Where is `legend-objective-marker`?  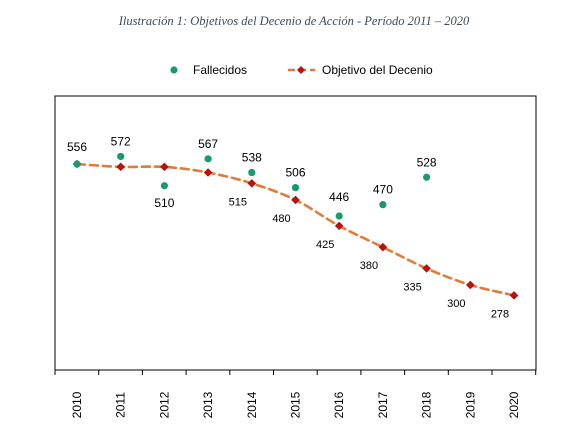 legend-objective-marker is located at coordinates (301, 70).